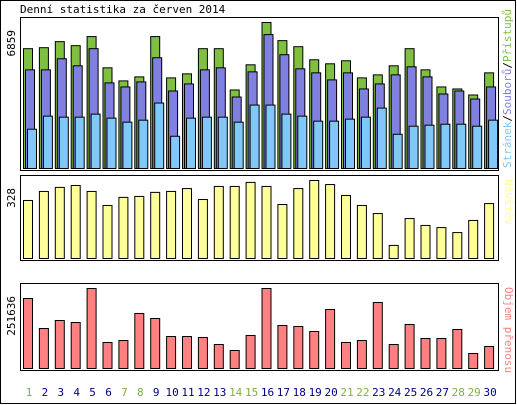 This screenshot has height=405, width=517. What do you see at coordinates (11, 43) in the screenshot?
I see `y-tick-label: 6859` at bounding box center [11, 43].